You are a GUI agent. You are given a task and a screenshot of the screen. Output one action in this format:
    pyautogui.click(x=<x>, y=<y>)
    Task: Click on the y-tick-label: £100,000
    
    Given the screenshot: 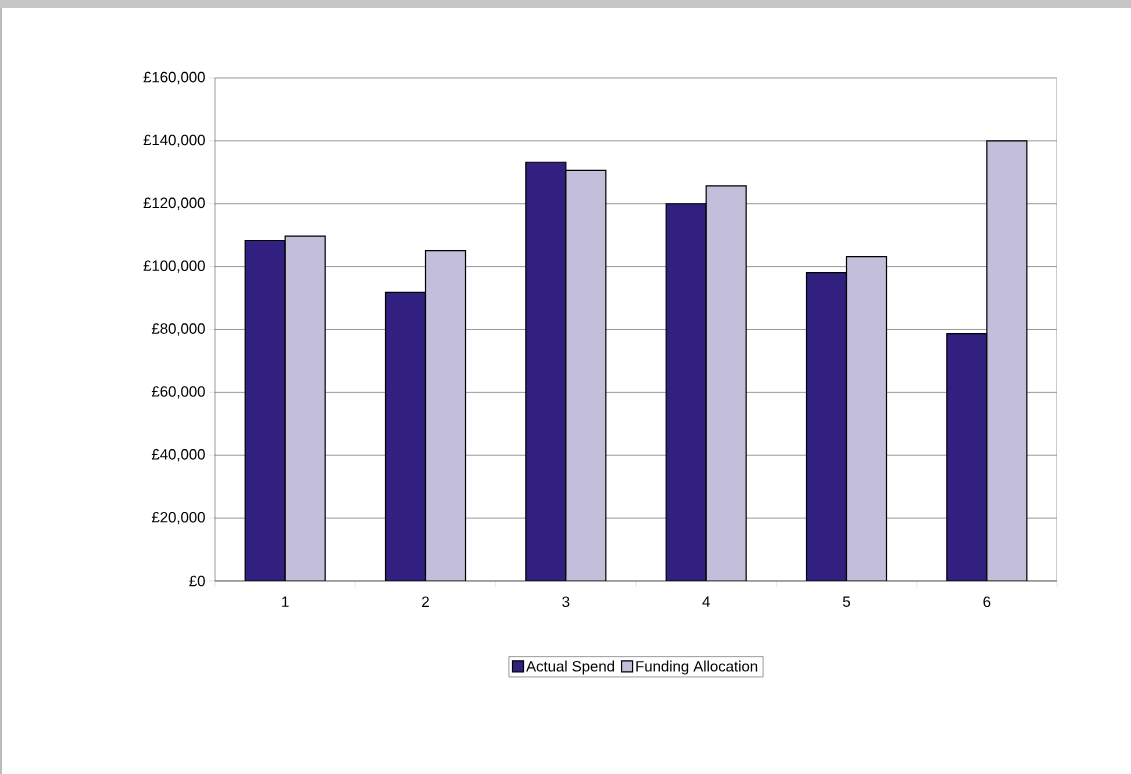 What is the action you would take?
    pyautogui.click(x=174, y=266)
    